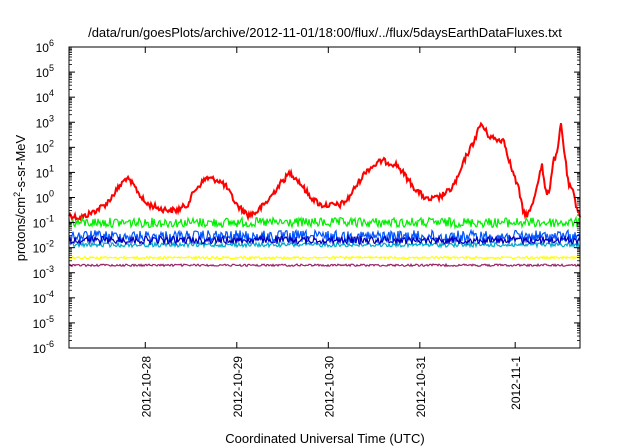 Image resolution: width=640 pixels, height=448 pixels. Describe the element at coordinates (516, 383) in the screenshot. I see `x-tick-label: 2012-11-1` at that location.